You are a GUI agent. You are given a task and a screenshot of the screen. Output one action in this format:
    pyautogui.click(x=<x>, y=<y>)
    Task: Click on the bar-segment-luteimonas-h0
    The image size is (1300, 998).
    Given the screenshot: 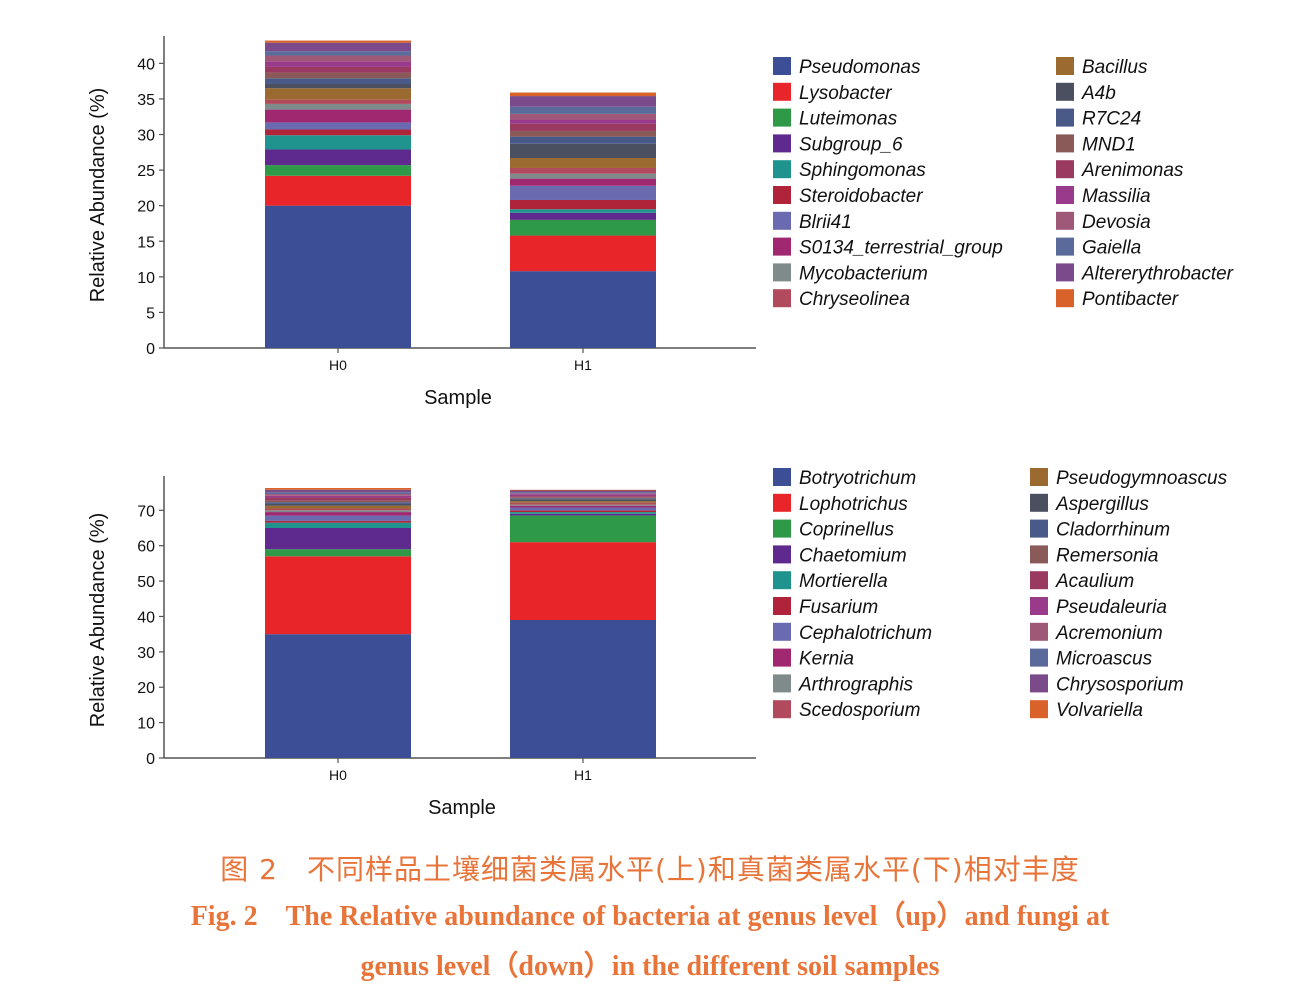 What is the action you would take?
    pyautogui.click(x=338, y=170)
    